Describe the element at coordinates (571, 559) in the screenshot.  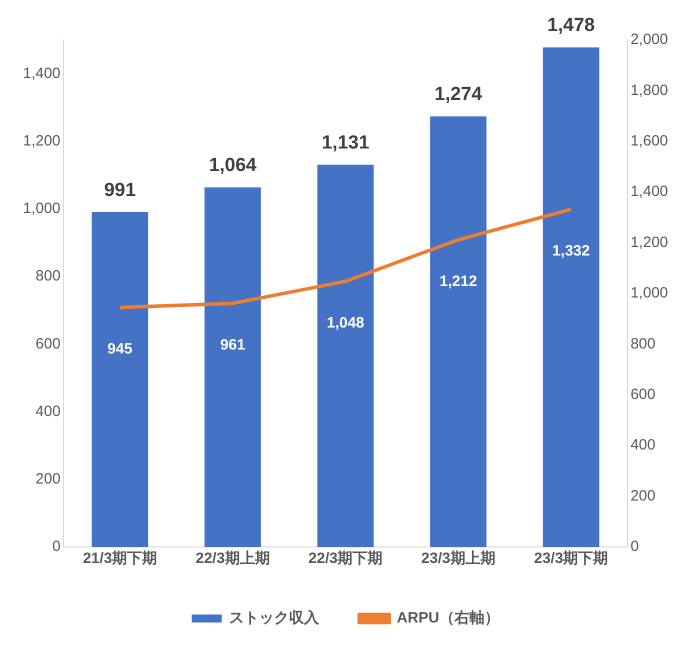
I see `x-tick-label: 23/3期下期` at that location.